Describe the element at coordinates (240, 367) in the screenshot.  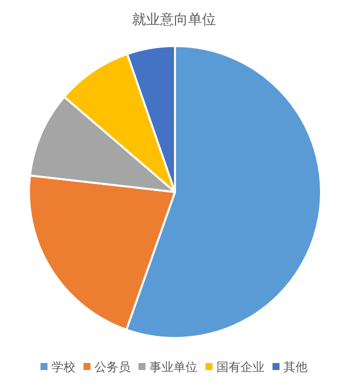
I see `legend-label: 国有企业` at that location.